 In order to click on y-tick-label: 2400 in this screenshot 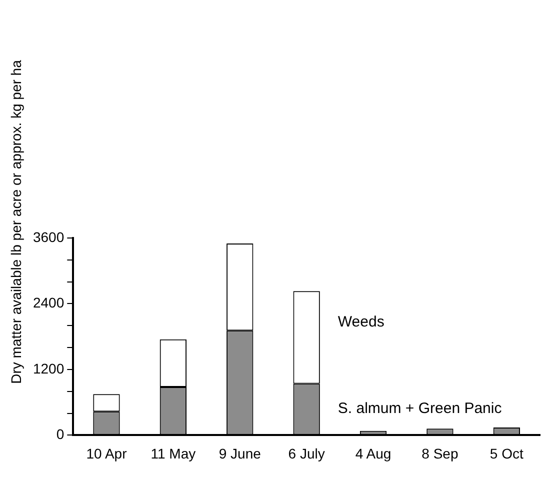, I will do `click(48, 302)`.